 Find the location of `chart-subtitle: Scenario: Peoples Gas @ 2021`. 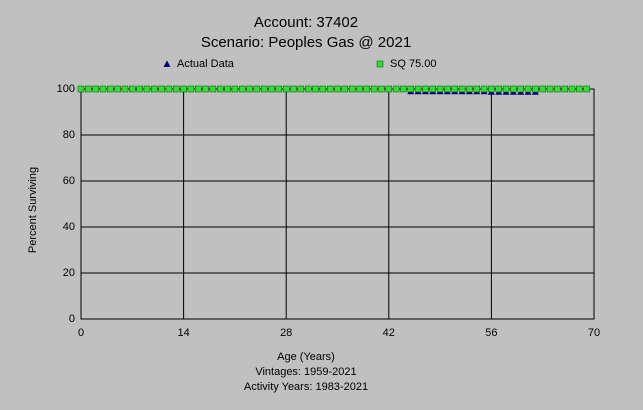

chart-subtitle: Scenario: Peoples Gas @ 2021 is located at coordinates (306, 42).